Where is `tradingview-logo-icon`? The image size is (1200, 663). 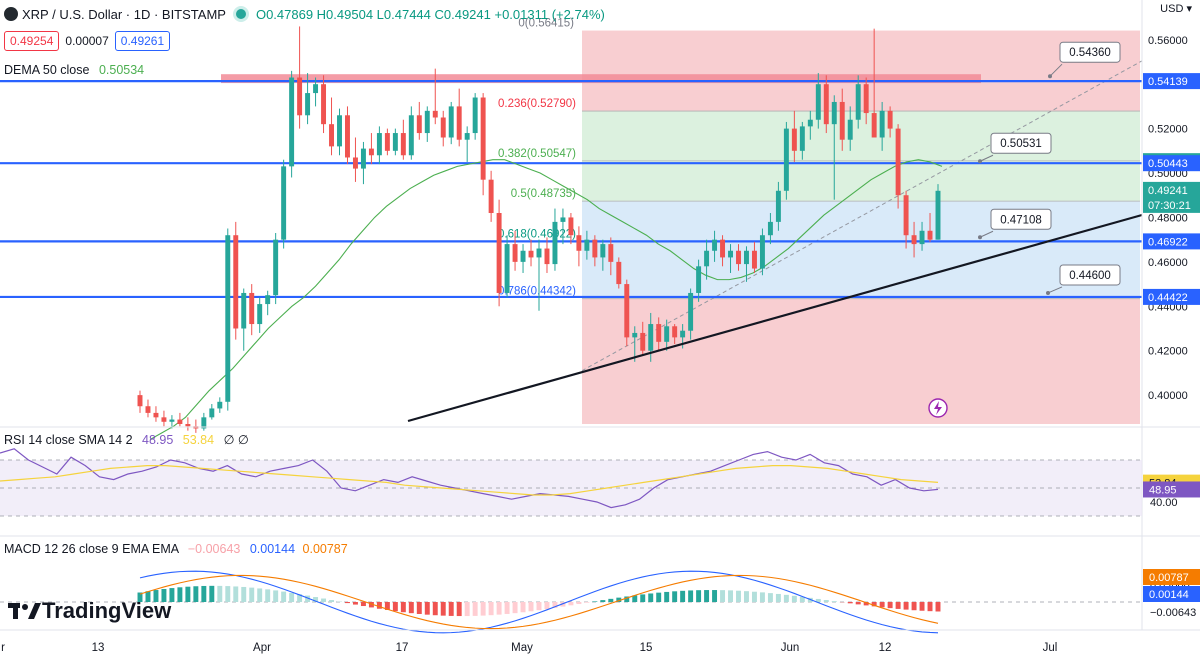 tradingview-logo-icon is located at coordinates (25, 611).